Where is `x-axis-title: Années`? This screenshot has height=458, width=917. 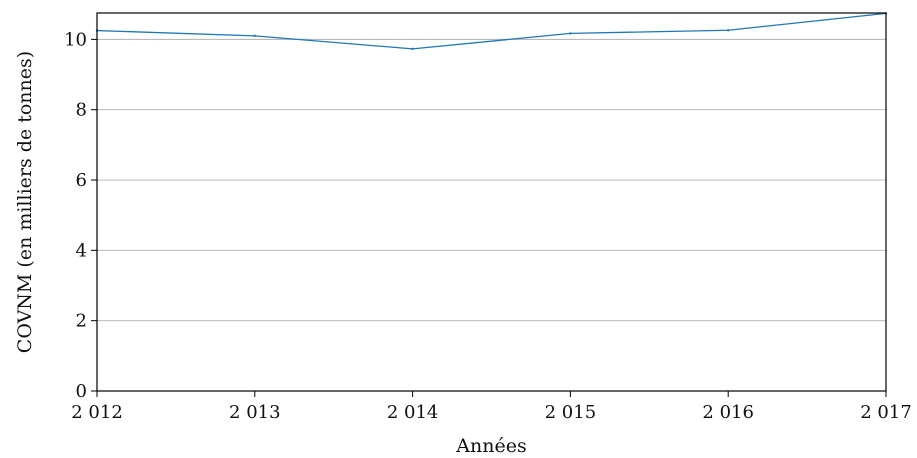 x-axis-title: Années is located at coordinates (490, 446).